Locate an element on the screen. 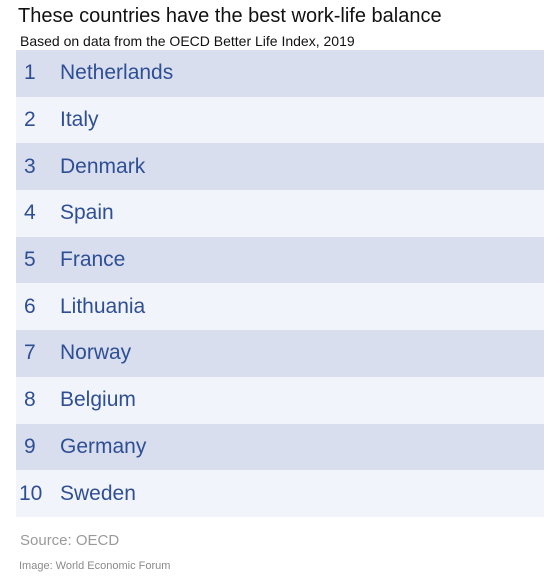  rank-number: 2 is located at coordinates (30, 120).